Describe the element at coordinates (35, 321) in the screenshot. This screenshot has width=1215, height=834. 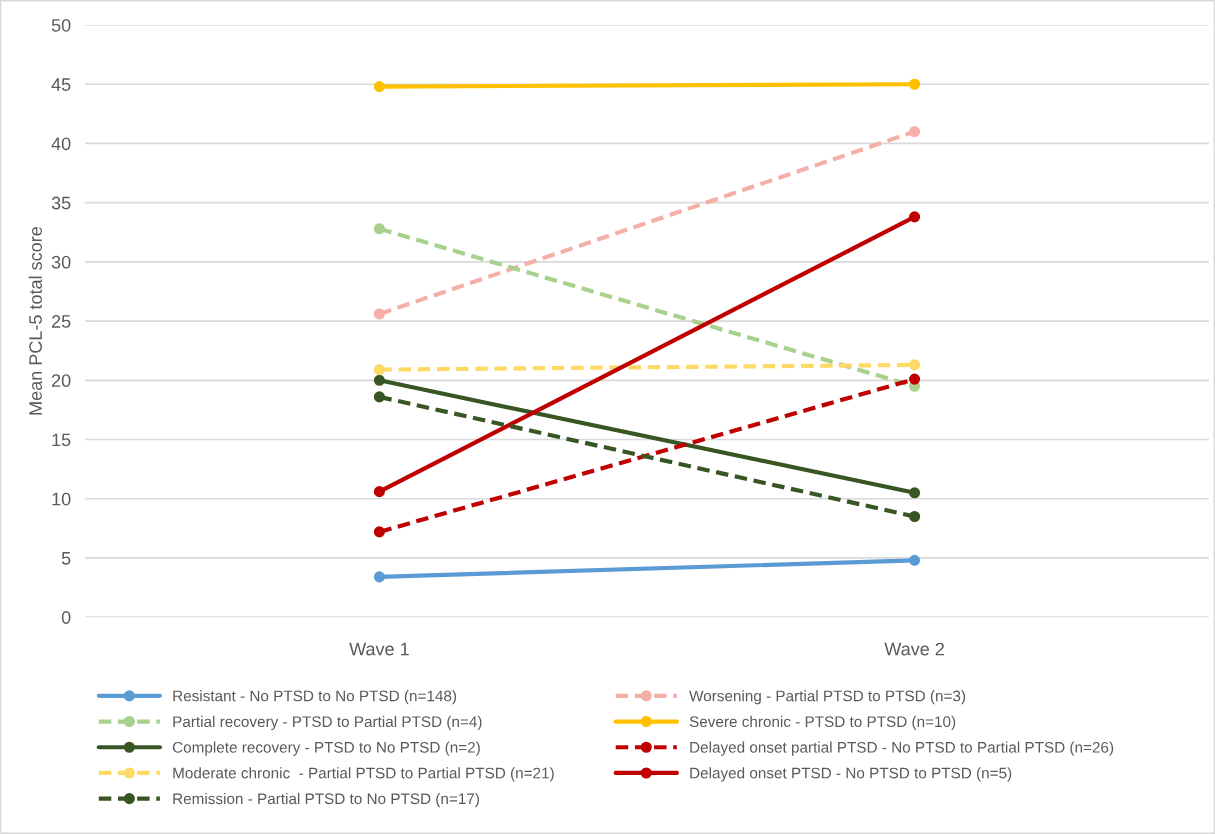
I see `y-axis-title: Mean PCL-5 total score` at that location.